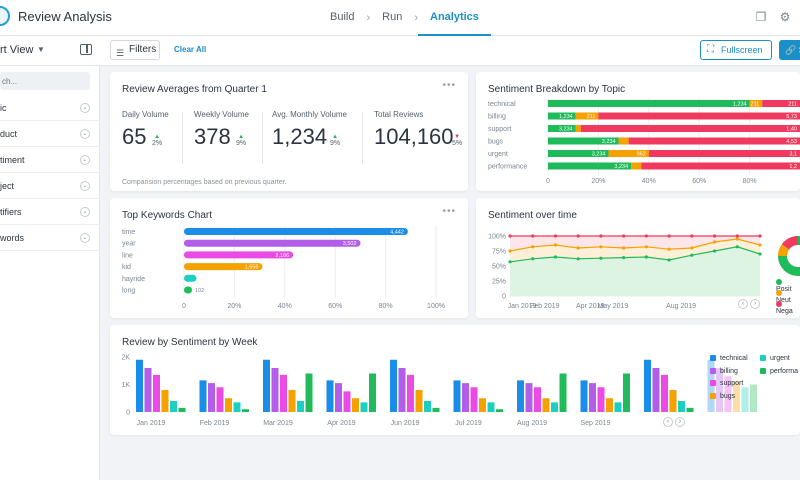  I want to click on y-tick-label: 0, so click(504, 297).